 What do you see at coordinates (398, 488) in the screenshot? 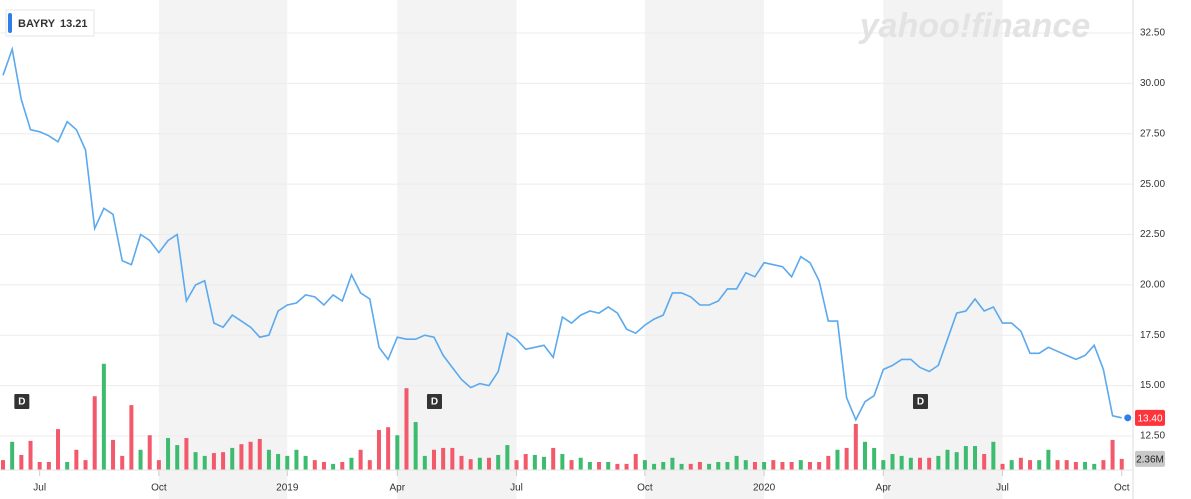
I see `x-tick-label: Apr` at bounding box center [398, 488].